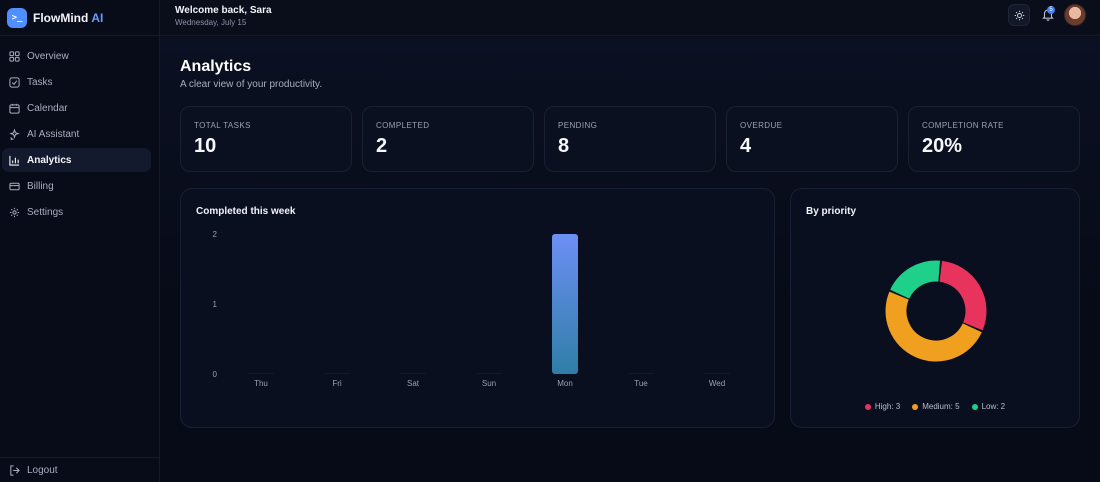 Image resolution: width=1100 pixels, height=482 pixels. What do you see at coordinates (578, 125) in the screenshot?
I see `stat-label: PENDING` at bounding box center [578, 125].